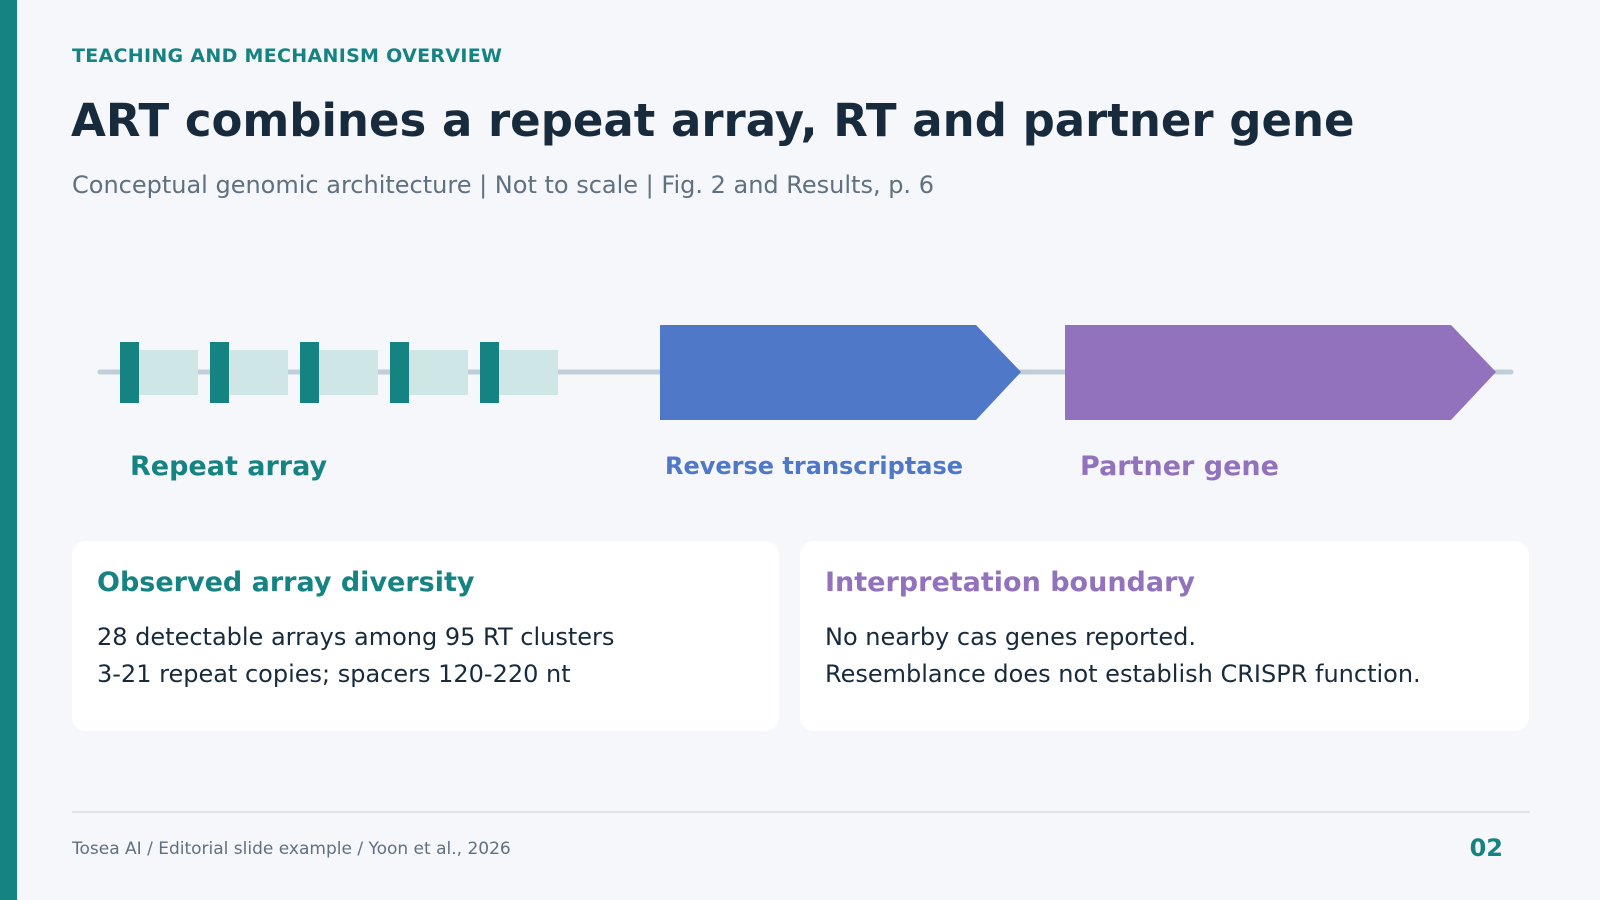 This screenshot has width=1600, height=900. What do you see at coordinates (1486, 848) in the screenshot?
I see `page-number: 02` at bounding box center [1486, 848].